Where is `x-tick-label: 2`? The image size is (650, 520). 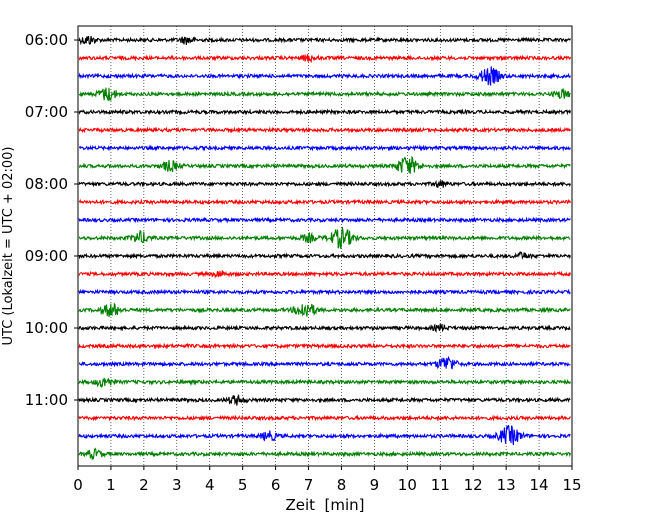
x-tick-label: 2 is located at coordinates (144, 485).